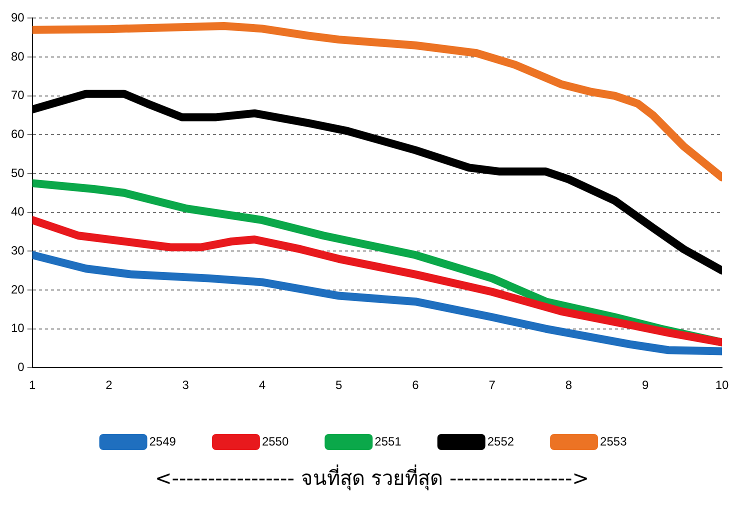 The image size is (744, 510). Describe the element at coordinates (21, 367) in the screenshot. I see `y-tick-label: 0` at that location.